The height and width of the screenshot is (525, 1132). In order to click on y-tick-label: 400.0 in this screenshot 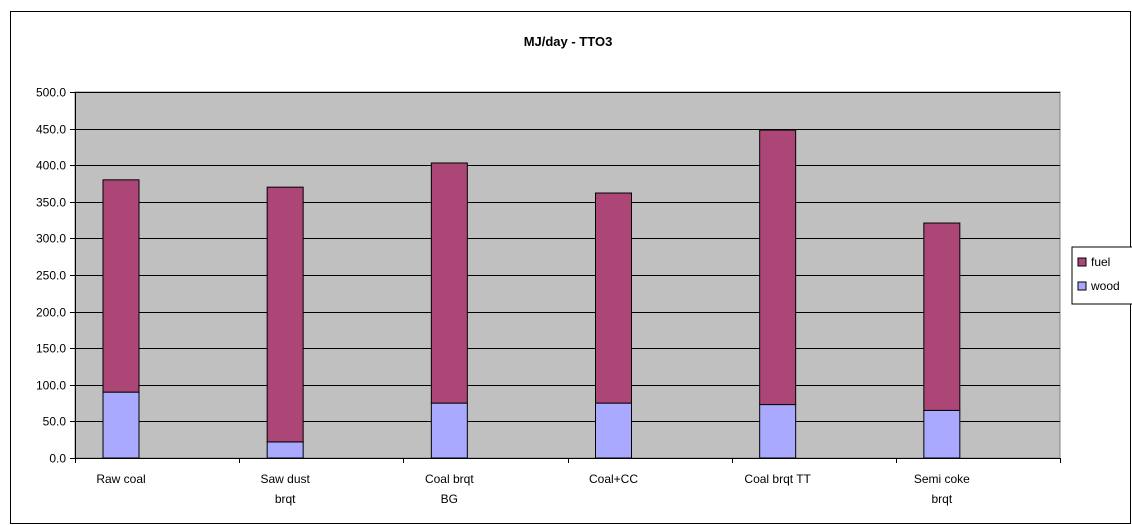, I will do `click(51, 166)`.